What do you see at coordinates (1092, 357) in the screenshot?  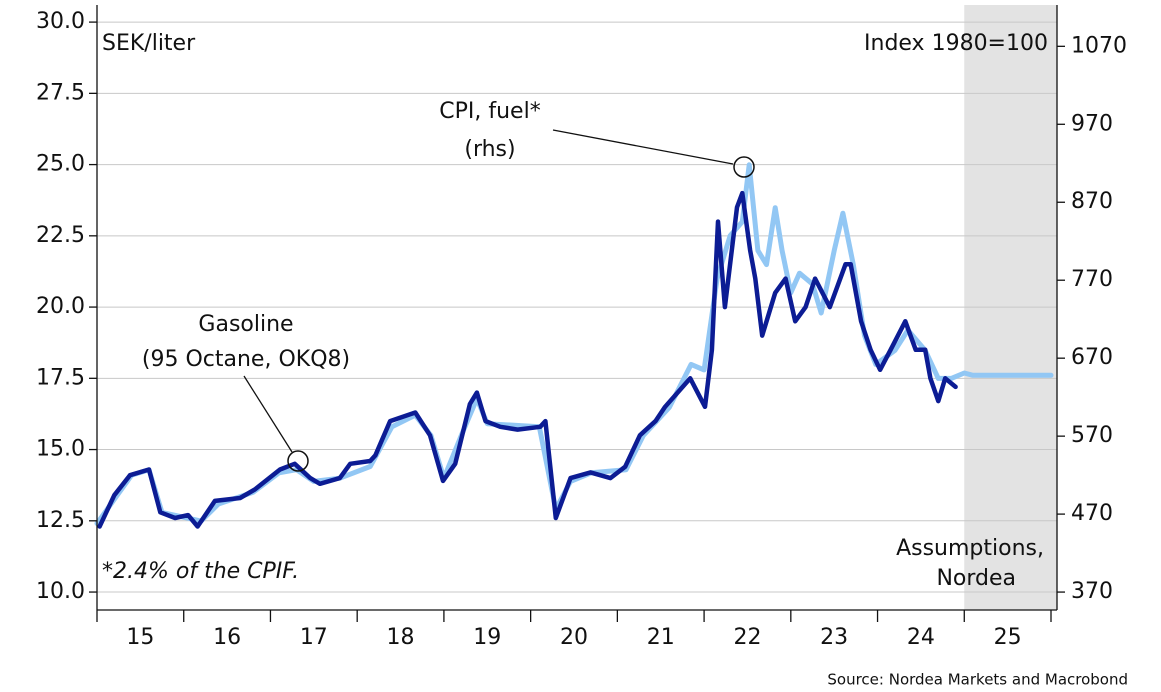 I see `y2-tick-label: 670` at bounding box center [1092, 357].